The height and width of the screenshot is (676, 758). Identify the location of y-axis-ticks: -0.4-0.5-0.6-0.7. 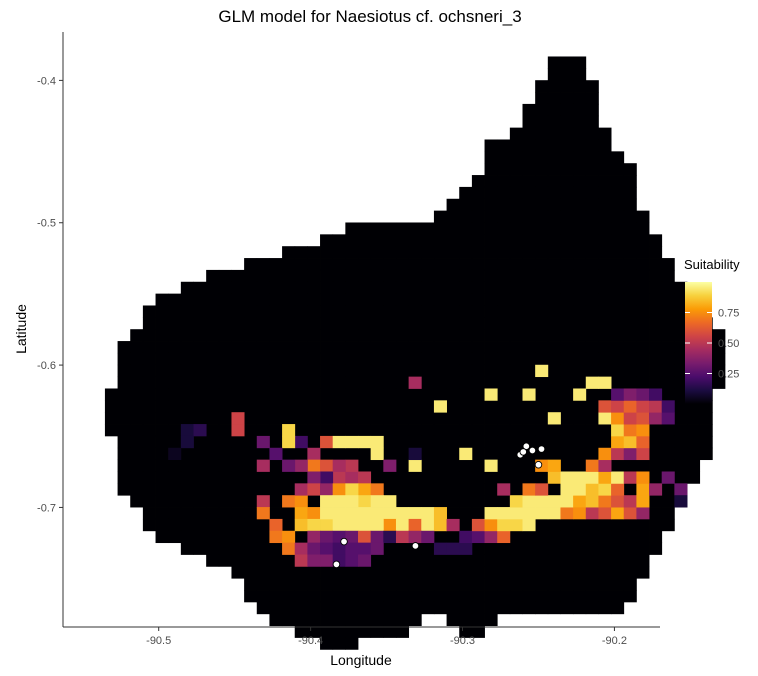
(50, 294).